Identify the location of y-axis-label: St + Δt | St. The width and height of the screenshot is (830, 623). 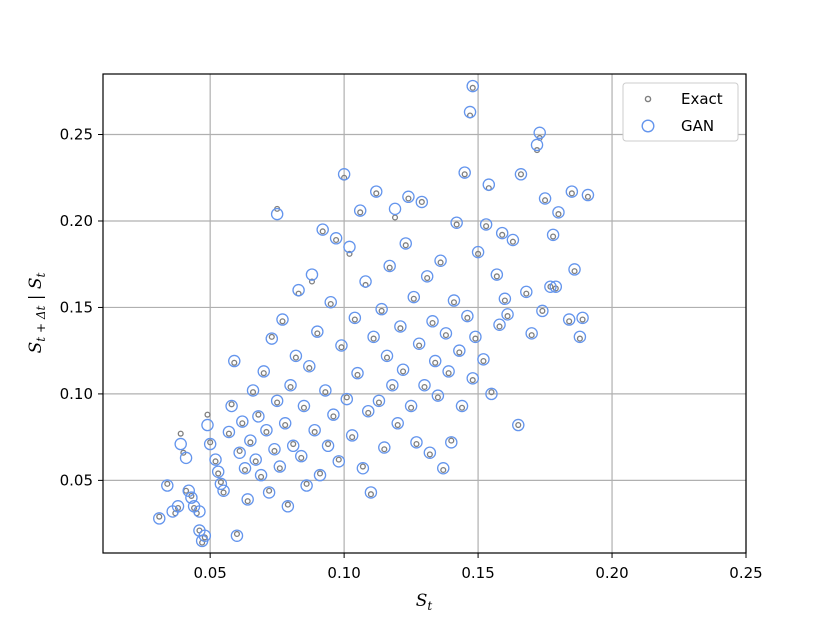
(37, 312).